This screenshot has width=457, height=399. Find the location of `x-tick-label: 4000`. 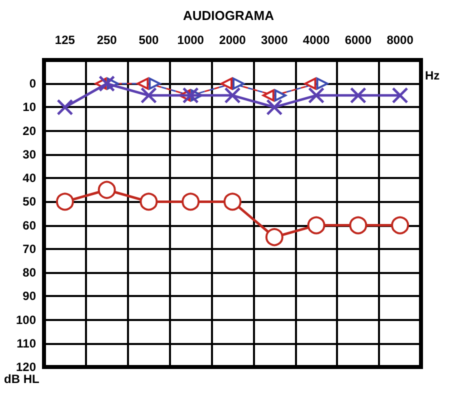

x-tick-label: 4000 is located at coordinates (316, 40).